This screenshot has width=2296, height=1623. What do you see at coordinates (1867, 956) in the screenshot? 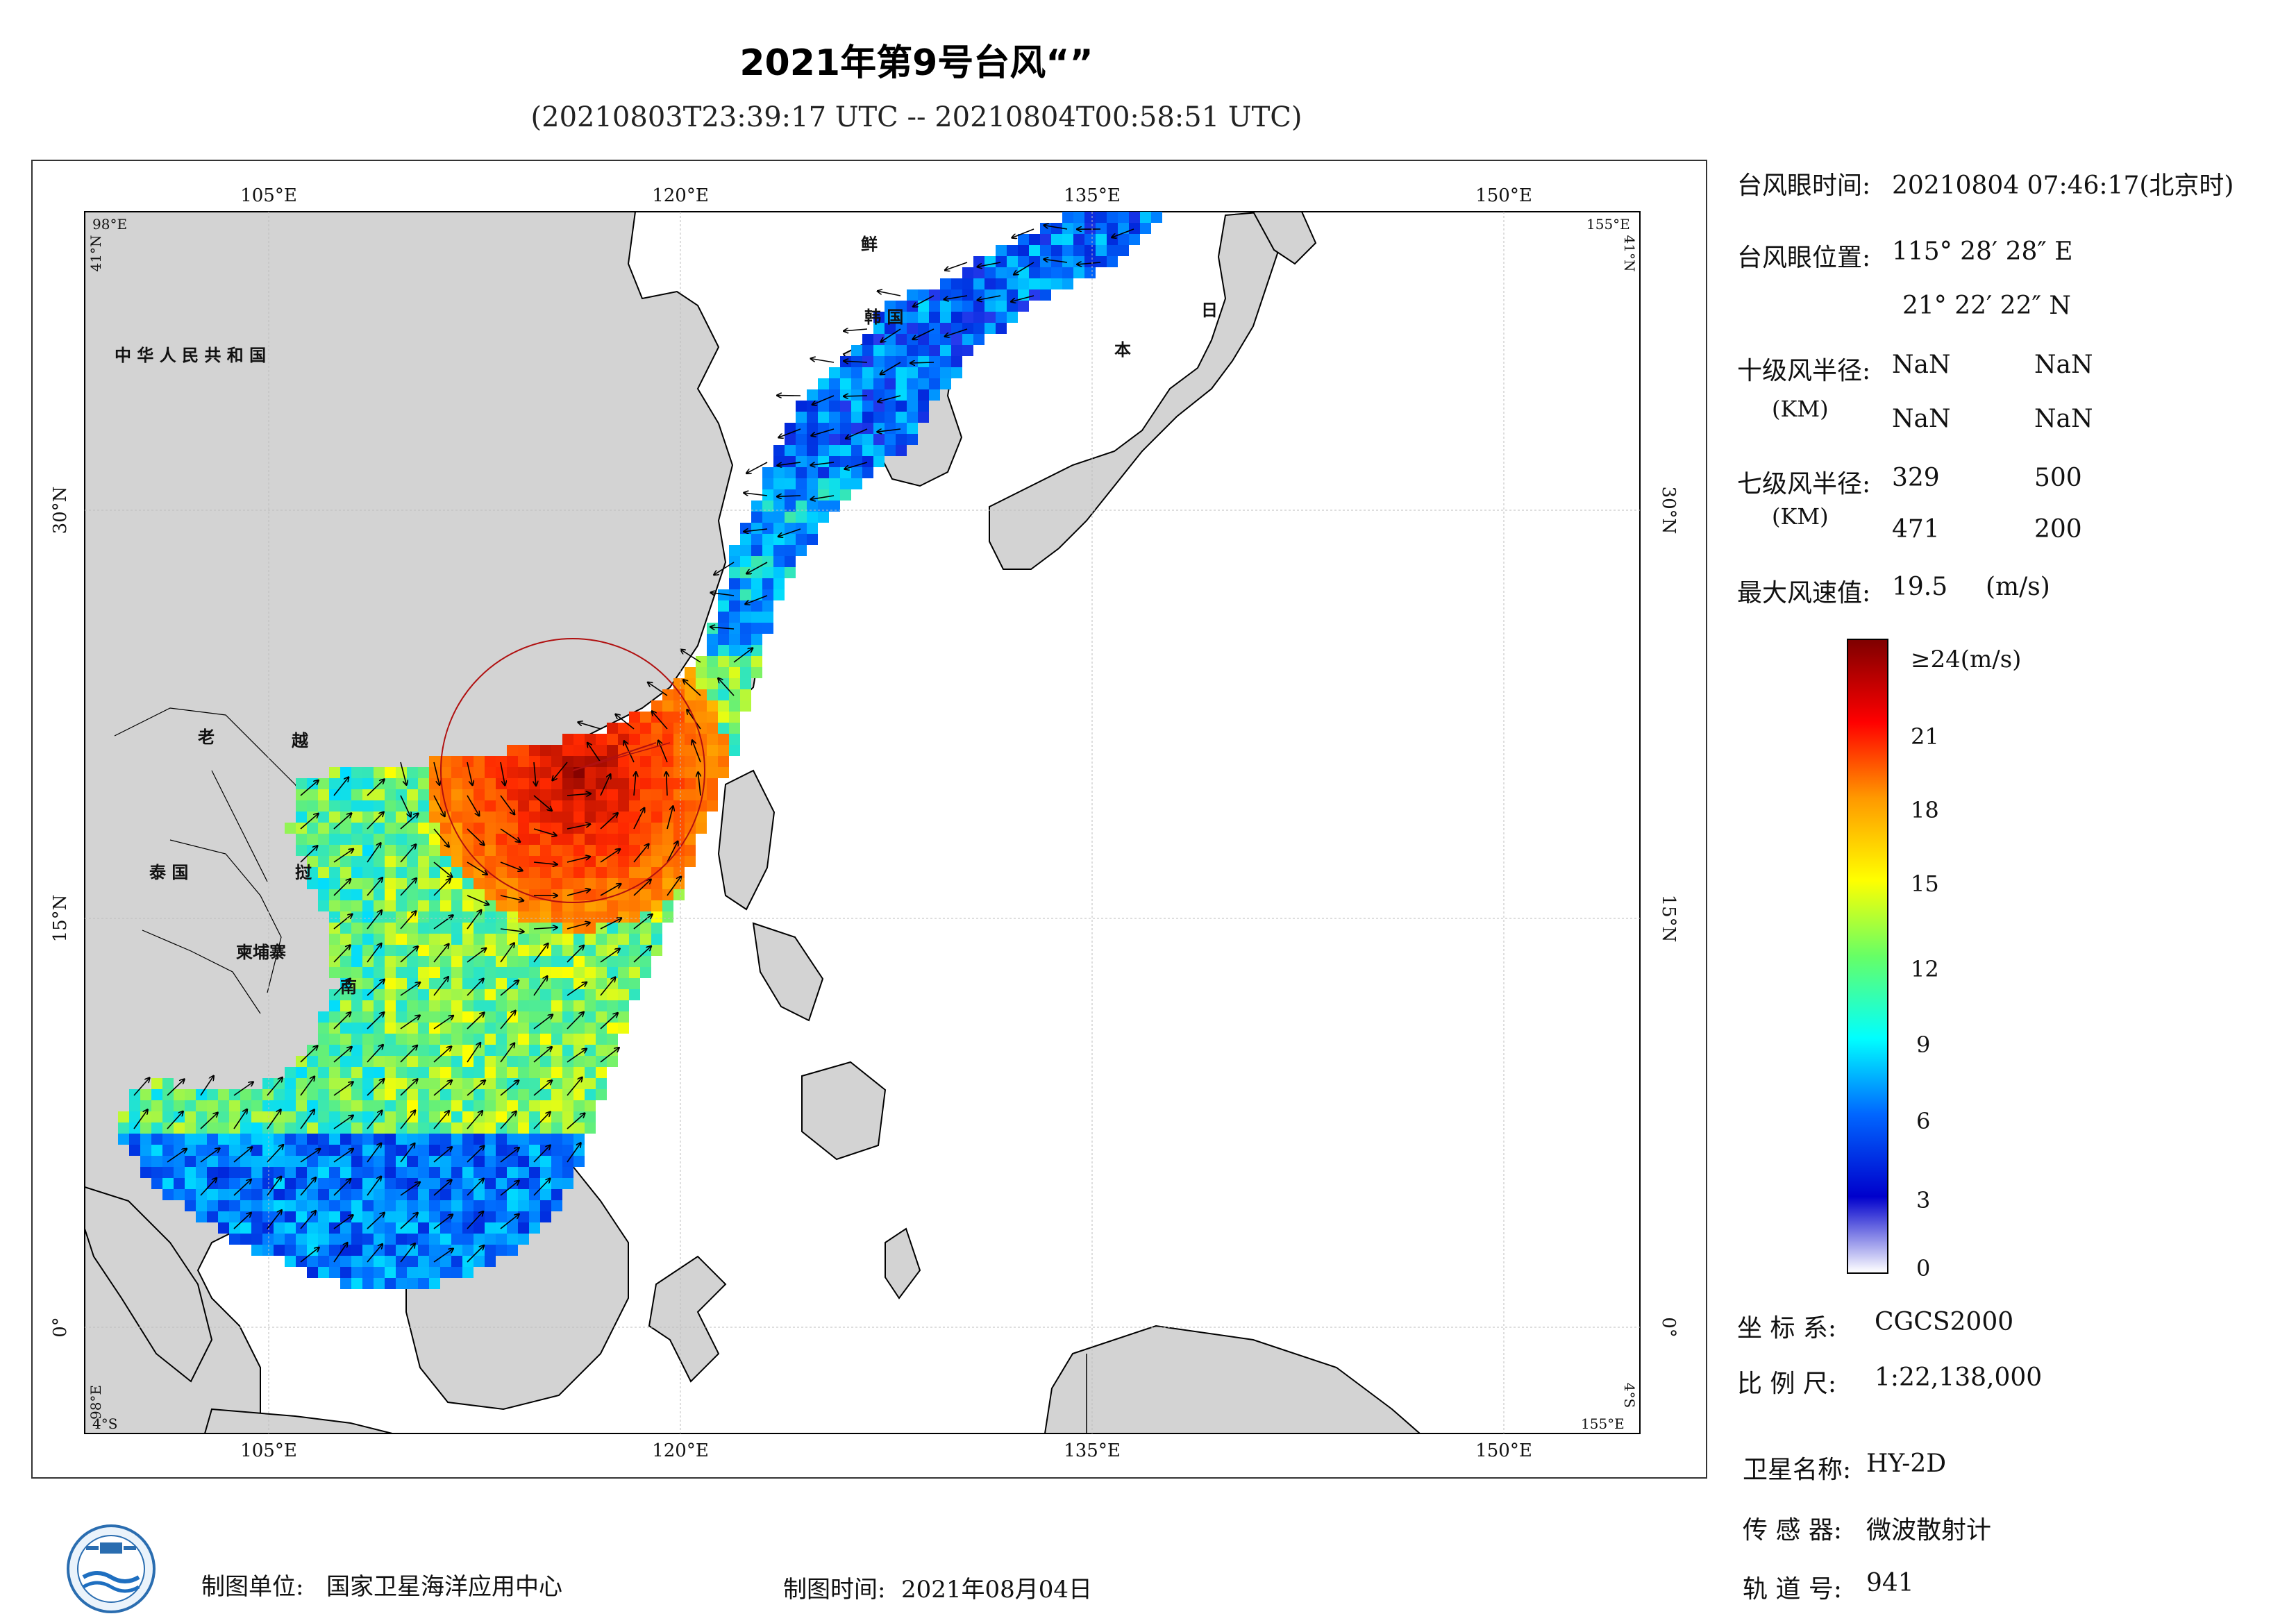
I see `colorbar-gradient` at bounding box center [1867, 956].